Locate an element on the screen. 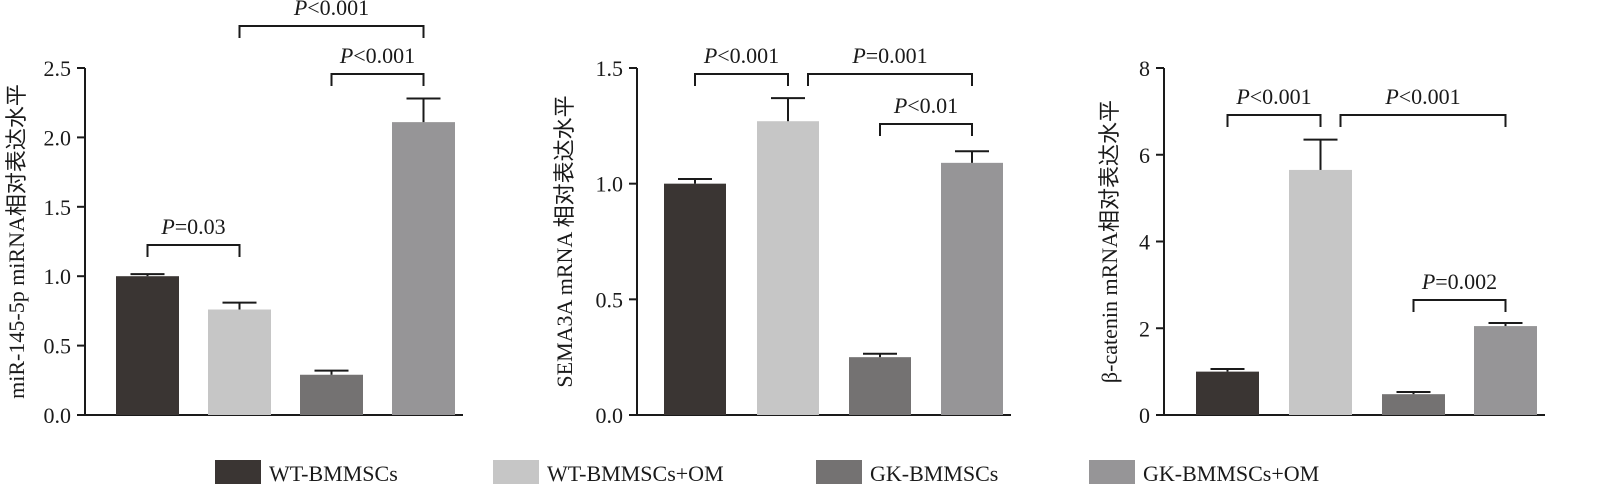 The height and width of the screenshot is (494, 1600). y-tick-label: 6 is located at coordinates (1144, 155).